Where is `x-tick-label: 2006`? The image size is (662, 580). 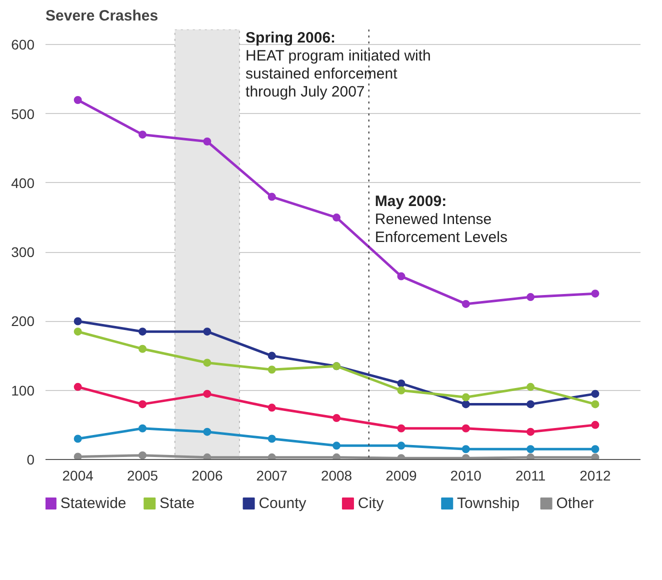
x-tick-label: 2006 is located at coordinates (207, 476).